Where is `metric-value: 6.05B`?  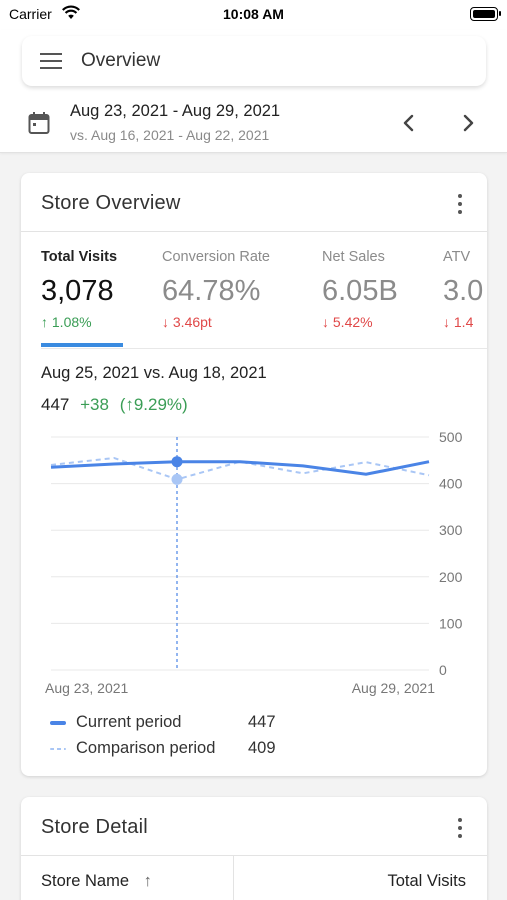
metric-value: 6.05B is located at coordinates (360, 291).